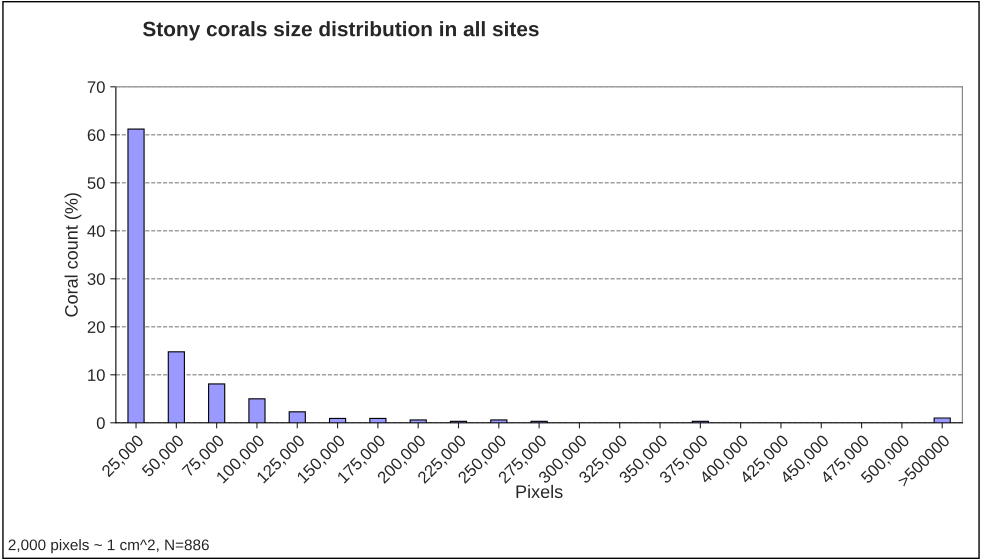 The width and height of the screenshot is (982, 560). What do you see at coordinates (96, 375) in the screenshot?
I see `y-tick-label: 10` at bounding box center [96, 375].